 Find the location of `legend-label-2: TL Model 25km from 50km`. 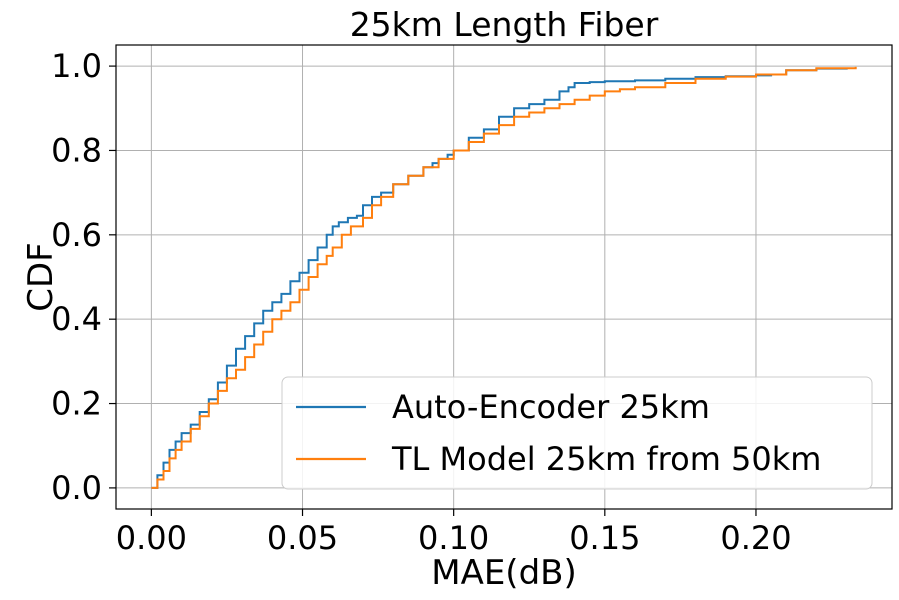

legend-label-2: TL Model 25km from 50km is located at coordinates (606, 459).